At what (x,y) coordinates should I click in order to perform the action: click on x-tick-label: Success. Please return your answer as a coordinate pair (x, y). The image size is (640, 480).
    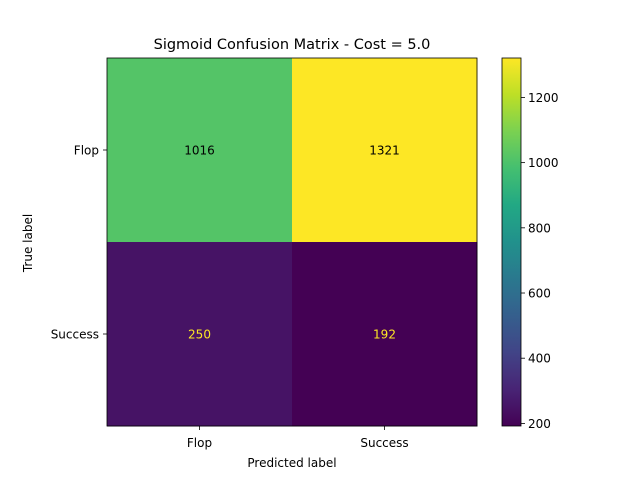
    Looking at the image, I should click on (384, 443).